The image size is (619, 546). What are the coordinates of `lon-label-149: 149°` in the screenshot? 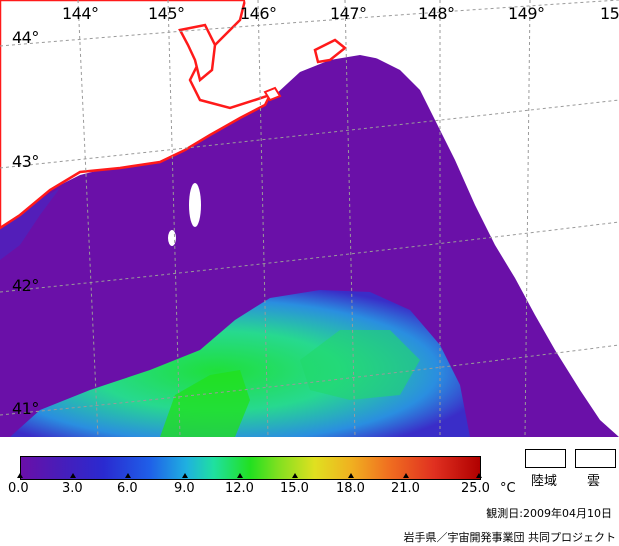 It's located at (526, 13).